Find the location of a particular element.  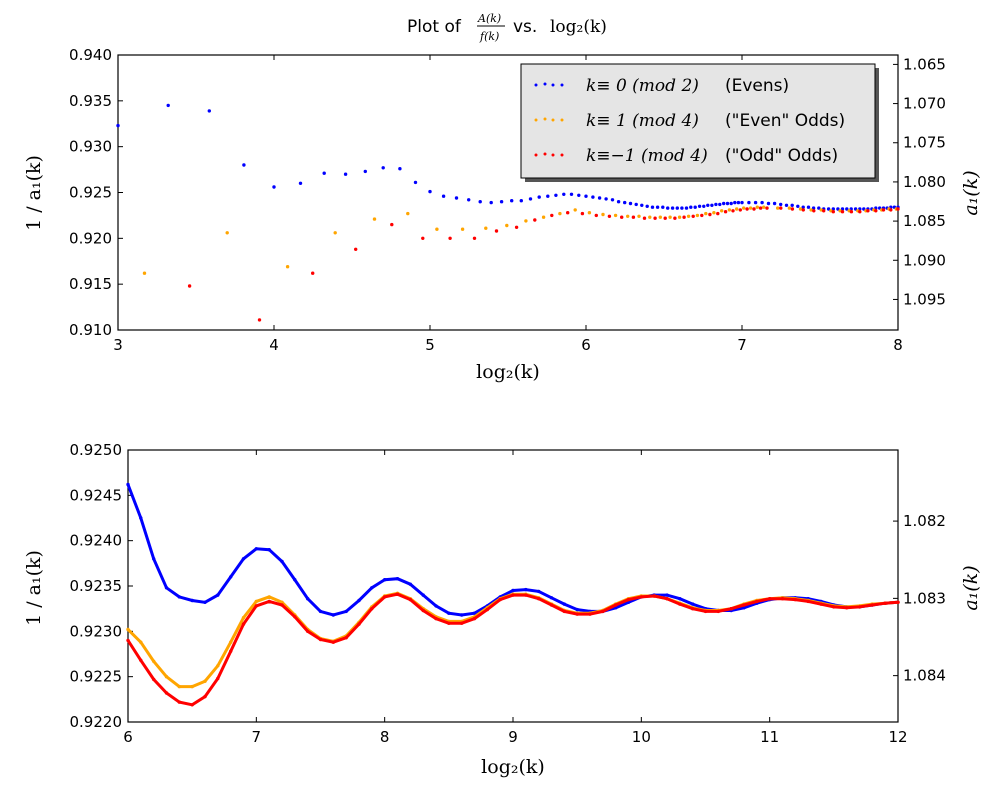

top-y-axis-label-right: a₁(k) is located at coordinates (971, 192).